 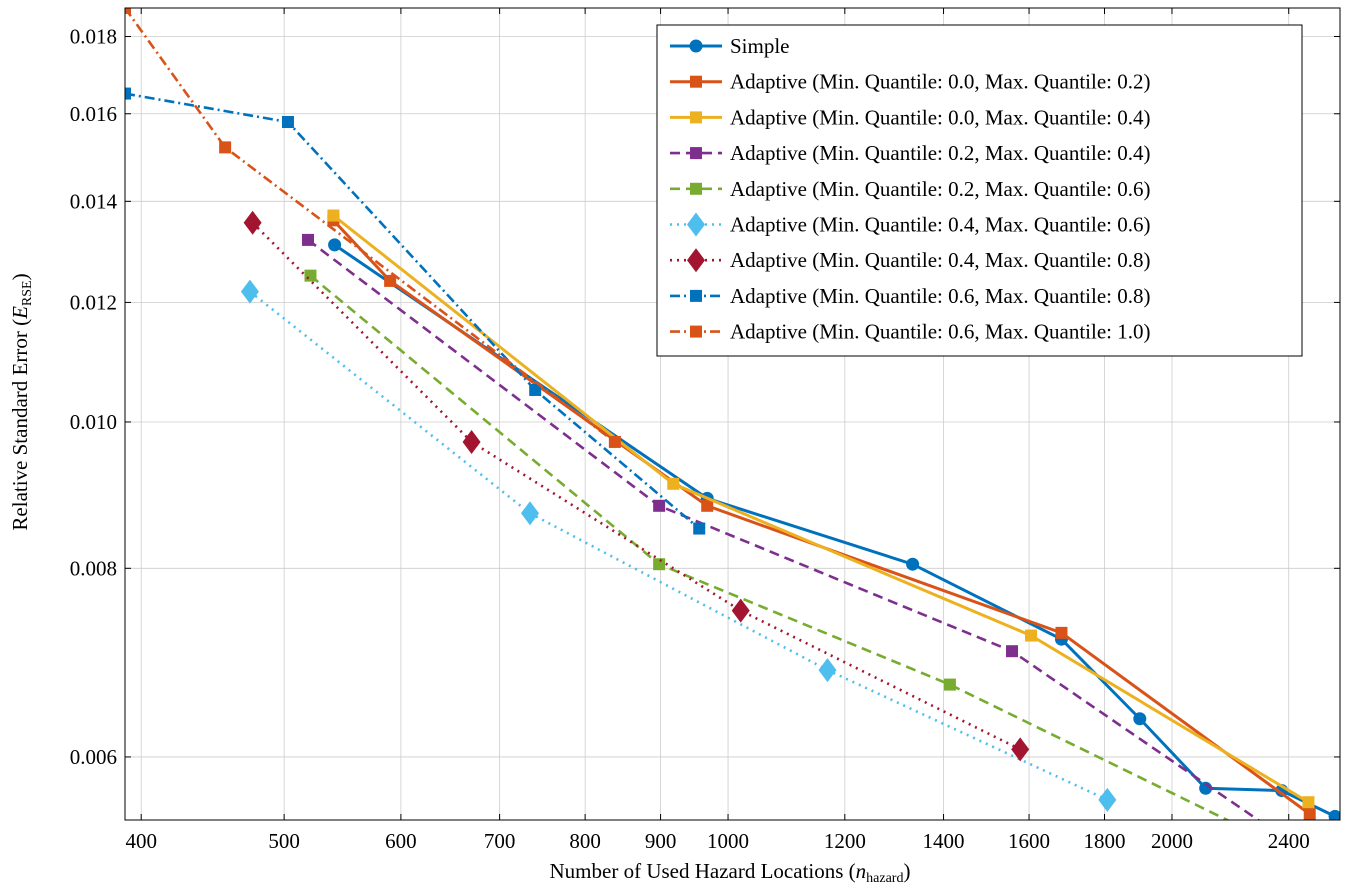 What do you see at coordinates (93, 114) in the screenshot?
I see `y-tick-label: 0.016` at bounding box center [93, 114].